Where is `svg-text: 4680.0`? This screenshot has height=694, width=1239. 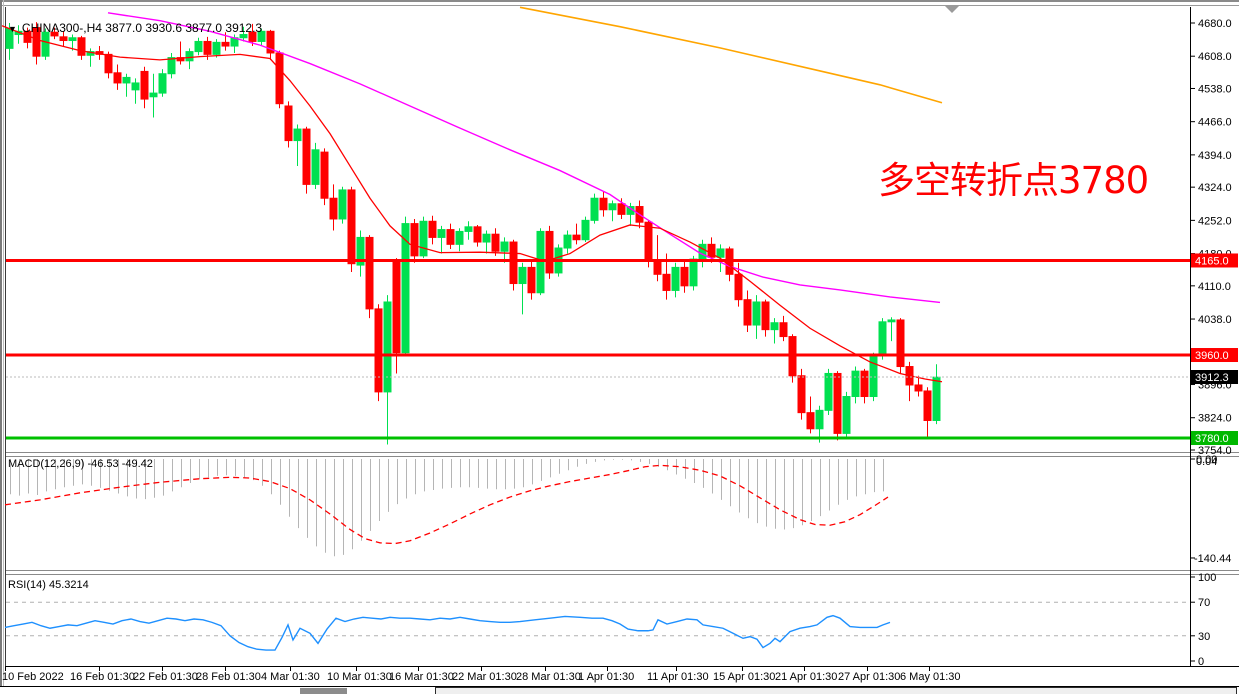
svg-text: 4680.0 is located at coordinates (1215, 24).